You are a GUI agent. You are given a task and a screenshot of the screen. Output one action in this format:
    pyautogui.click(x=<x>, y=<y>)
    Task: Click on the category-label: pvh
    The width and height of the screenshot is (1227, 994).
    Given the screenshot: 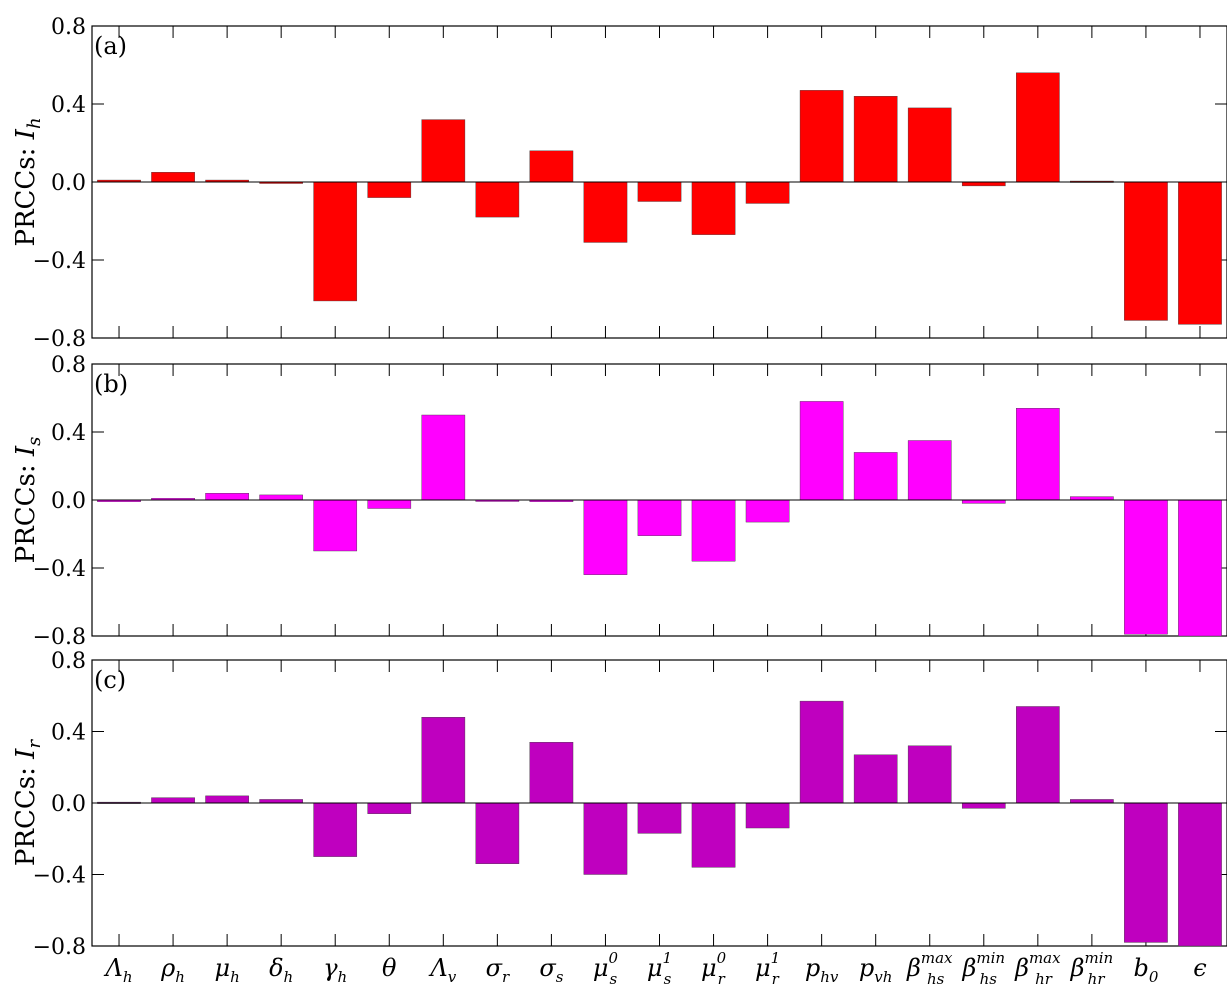 What is the action you would take?
    pyautogui.click(x=876, y=970)
    